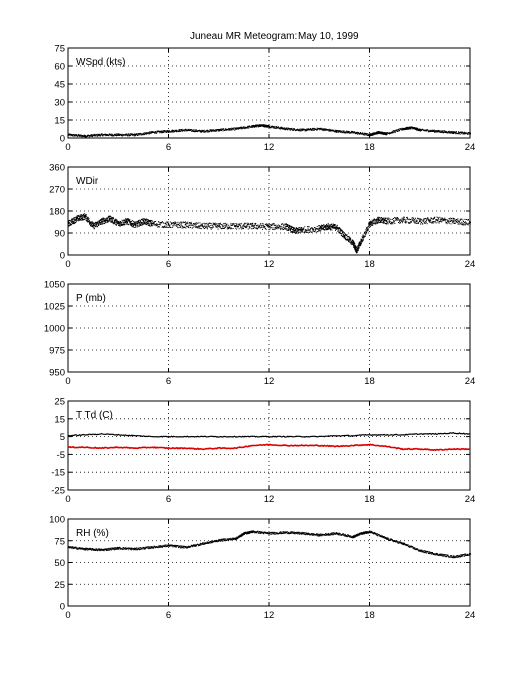 Image resolution: width=520 pixels, height=683 pixels. What do you see at coordinates (369, 499) in the screenshot?
I see `x-tick-label: 18` at bounding box center [369, 499].